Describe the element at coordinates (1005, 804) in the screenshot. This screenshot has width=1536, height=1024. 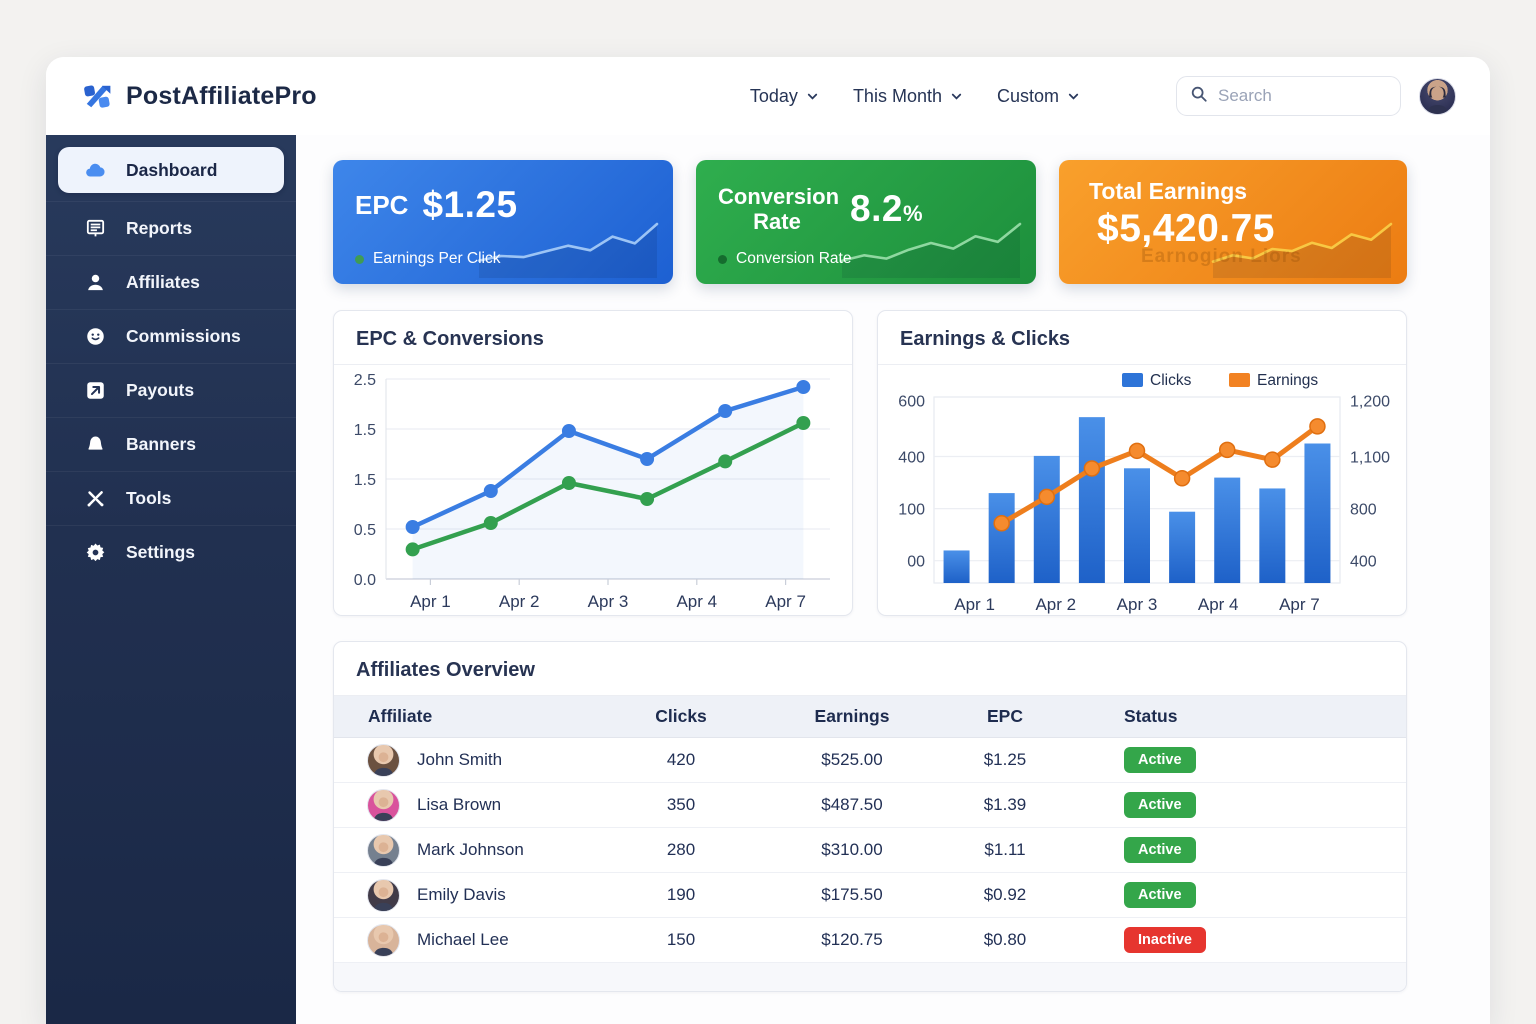
I see `epc-cell: $1.39` at that location.